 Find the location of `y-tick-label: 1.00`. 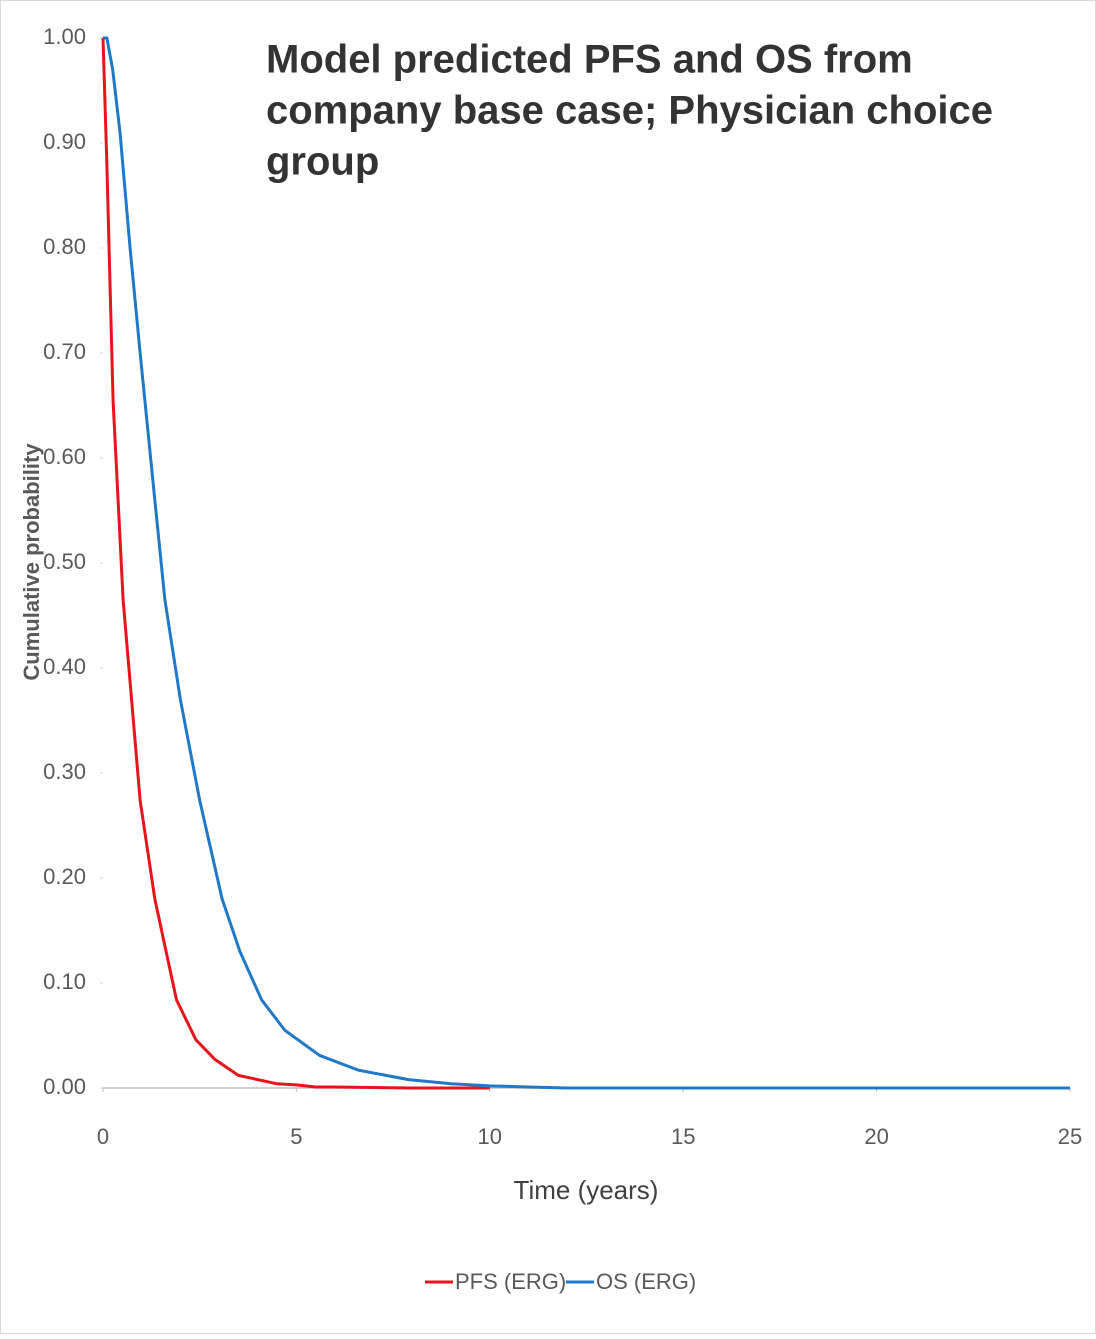

y-tick-label: 1.00 is located at coordinates (64, 36).